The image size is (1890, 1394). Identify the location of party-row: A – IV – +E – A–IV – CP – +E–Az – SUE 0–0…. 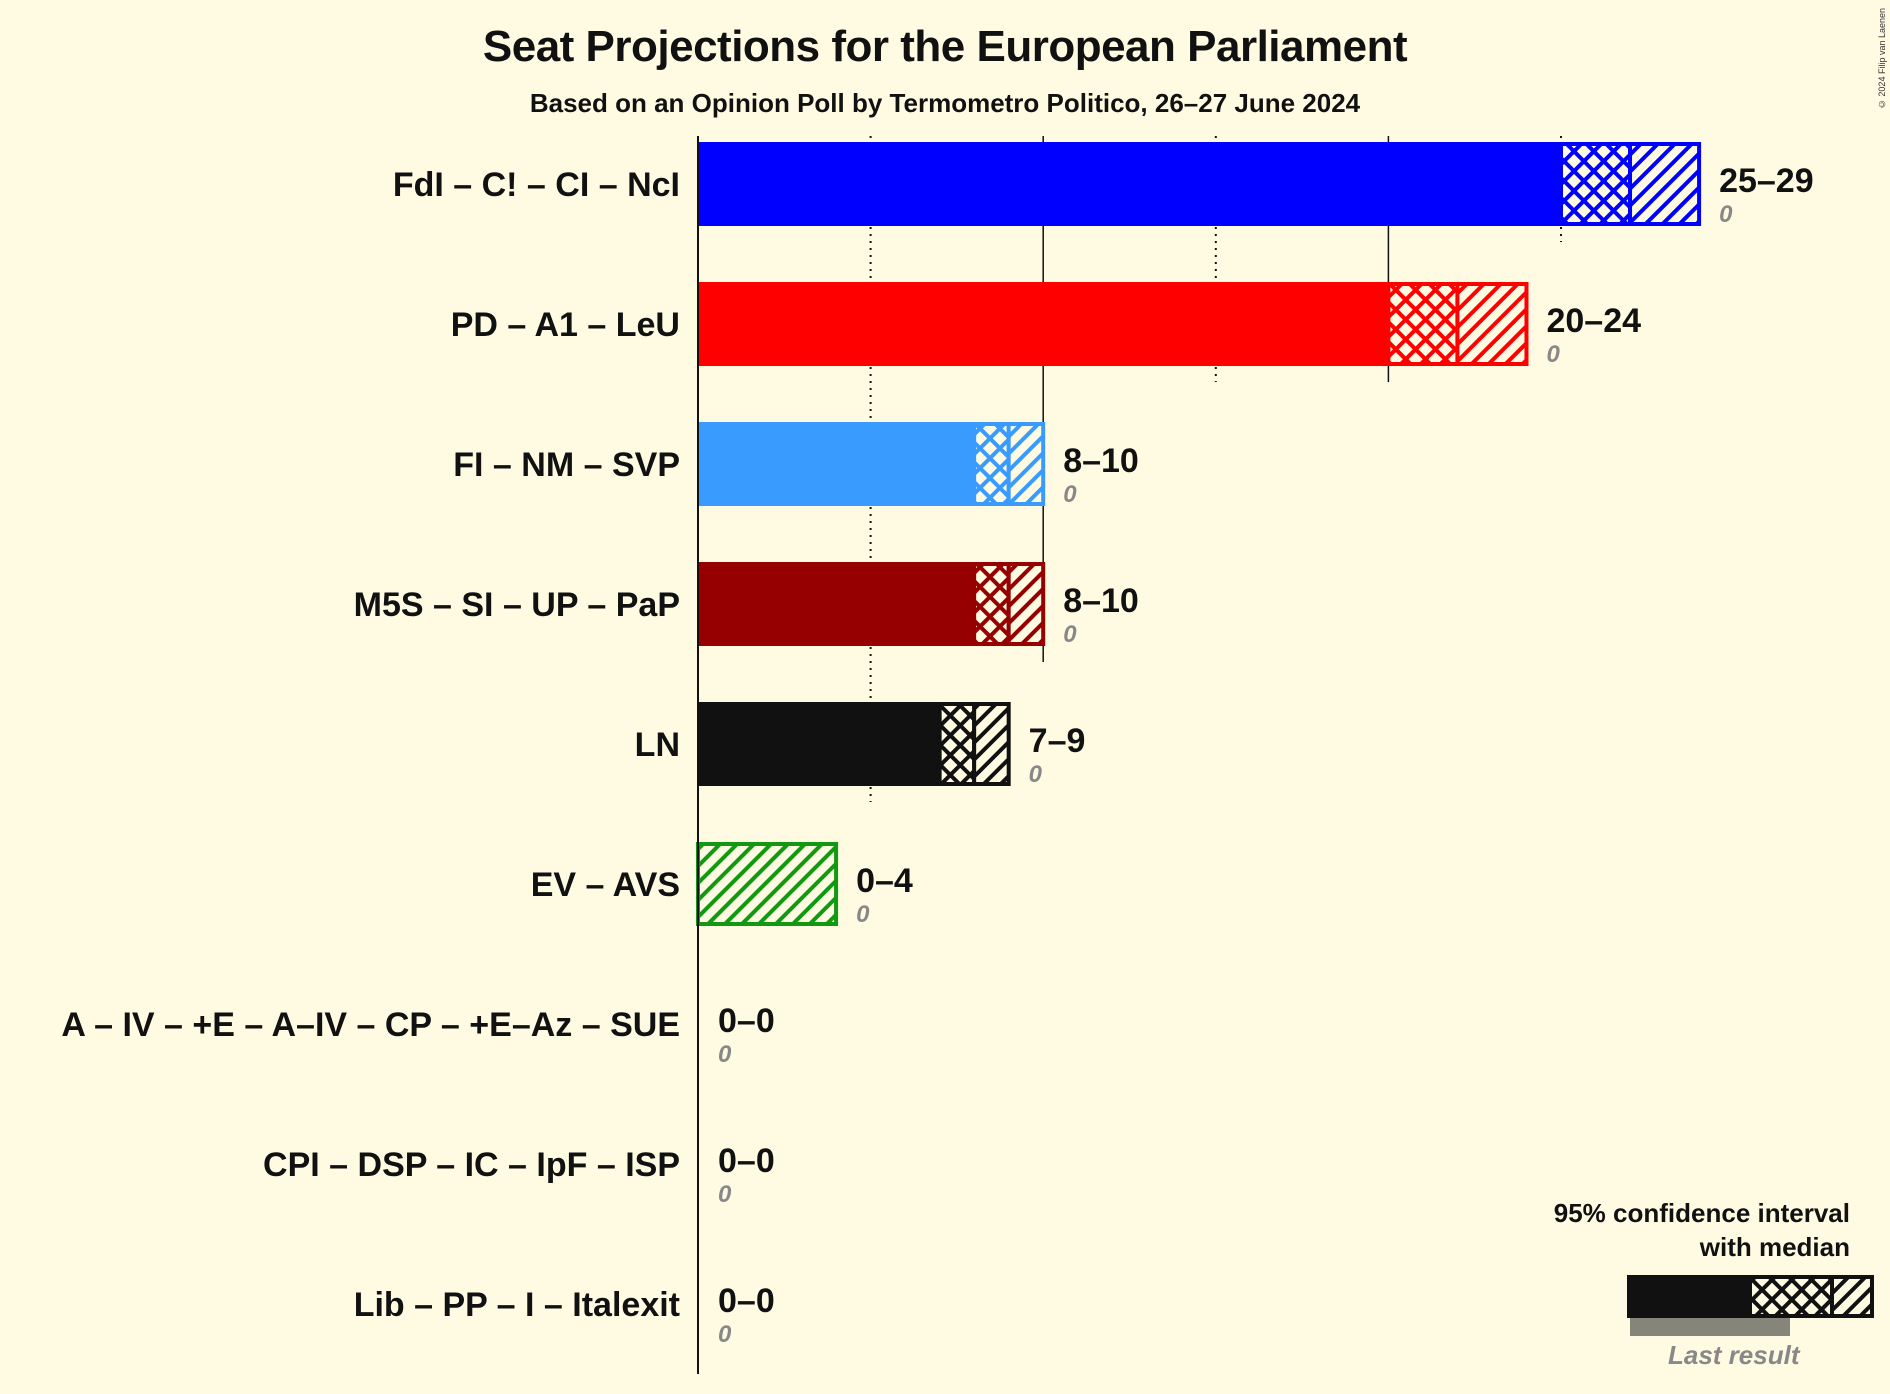
(417, 1035).